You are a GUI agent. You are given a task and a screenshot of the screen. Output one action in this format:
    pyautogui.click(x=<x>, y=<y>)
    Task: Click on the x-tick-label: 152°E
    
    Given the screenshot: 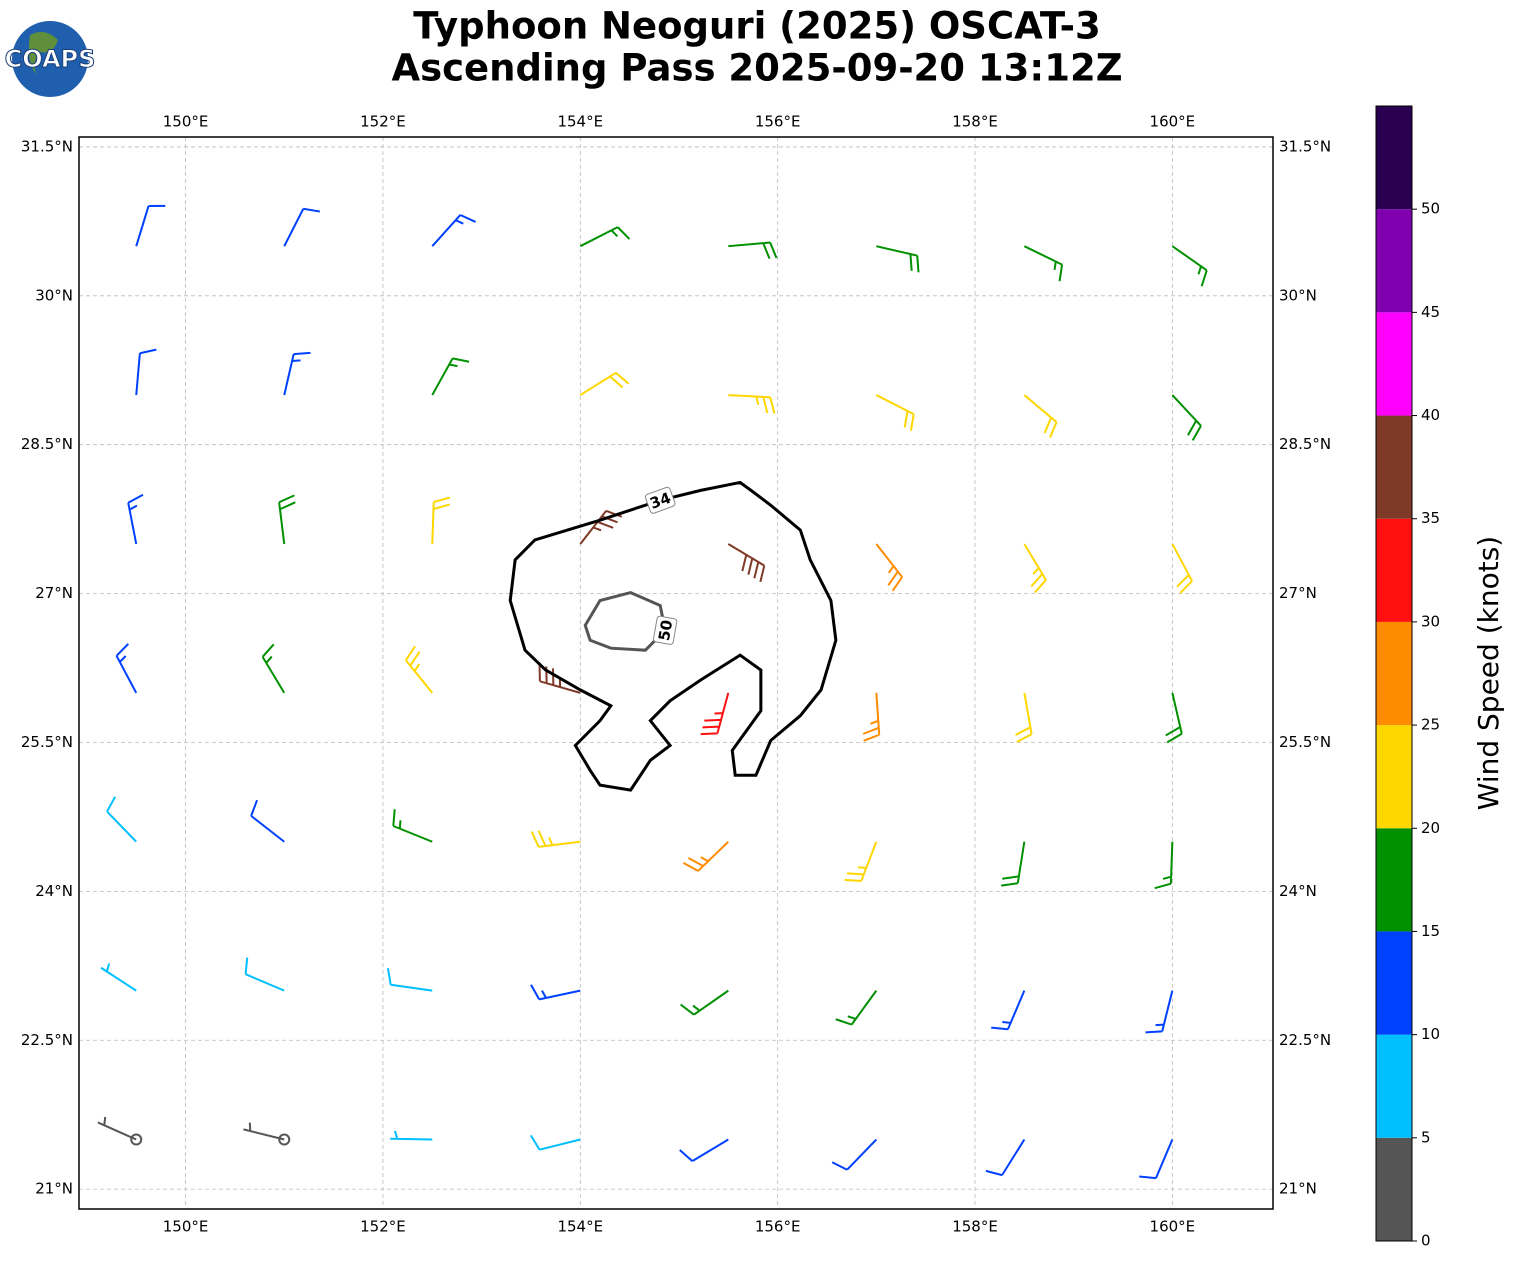 What is the action you would take?
    pyautogui.click(x=383, y=122)
    